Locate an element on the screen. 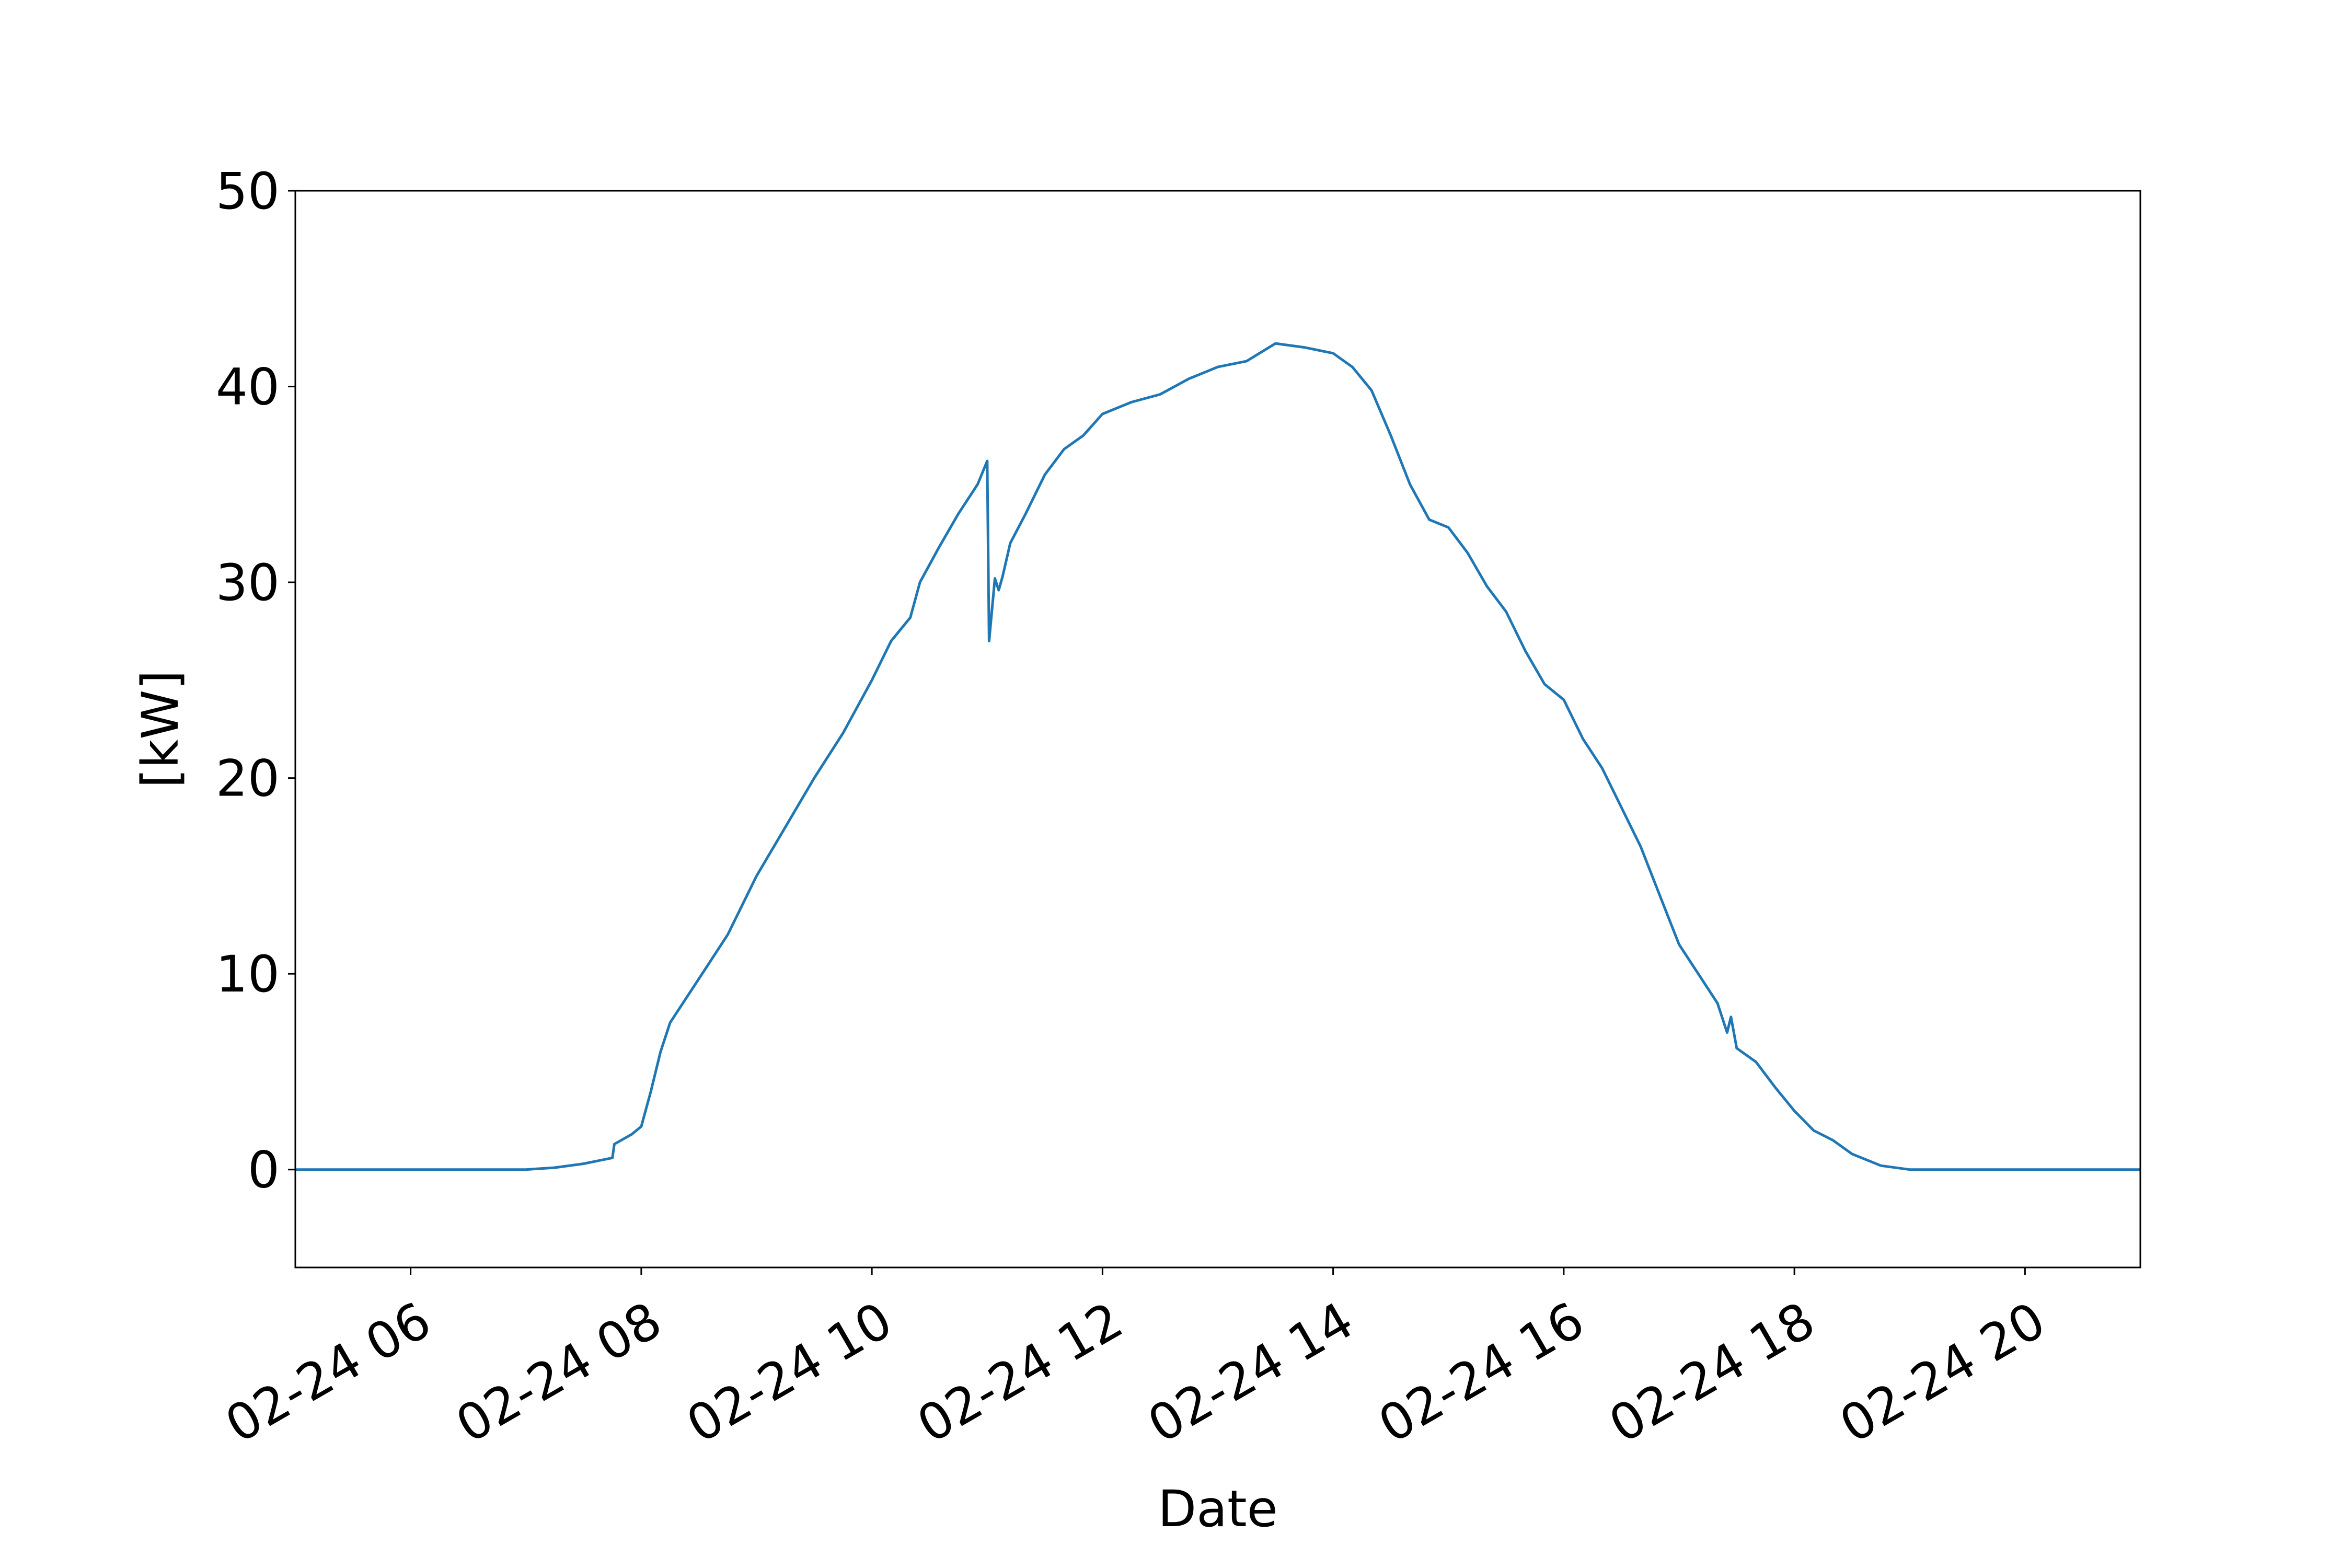 This screenshot has height=1568, width=2352. y-tick-label: 10 is located at coordinates (248, 974).